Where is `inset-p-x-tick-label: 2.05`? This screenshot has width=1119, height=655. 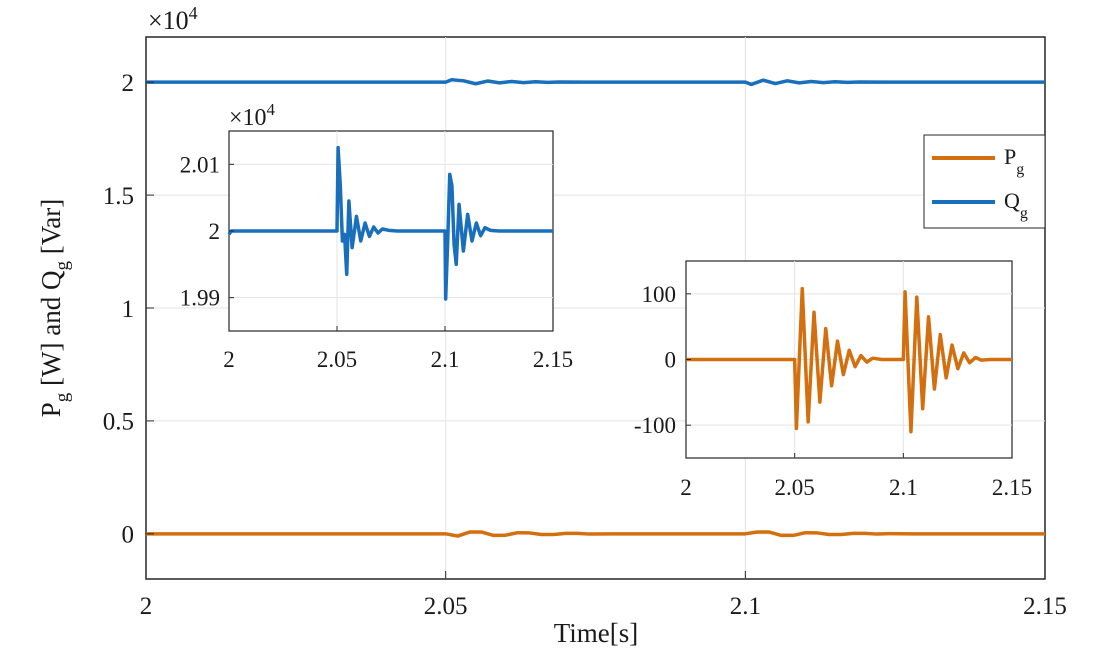
inset-p-x-tick-label: 2.05 is located at coordinates (795, 487).